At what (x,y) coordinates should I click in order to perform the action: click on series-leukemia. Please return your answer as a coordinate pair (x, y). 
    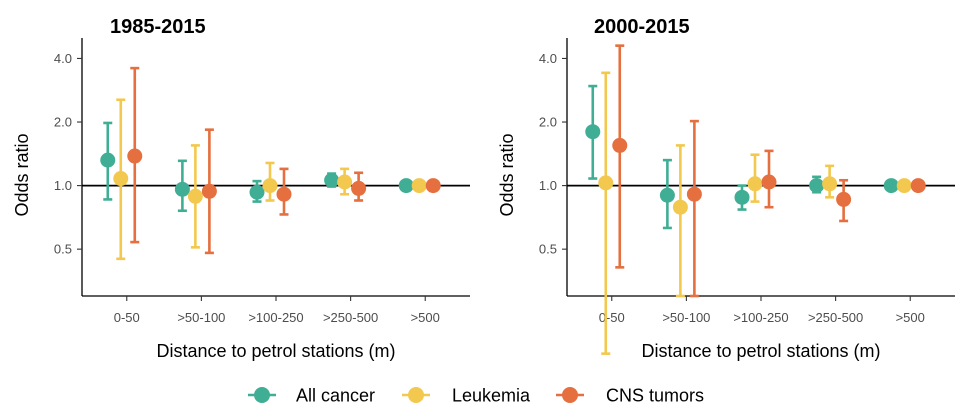
    Looking at the image, I should click on (270, 179).